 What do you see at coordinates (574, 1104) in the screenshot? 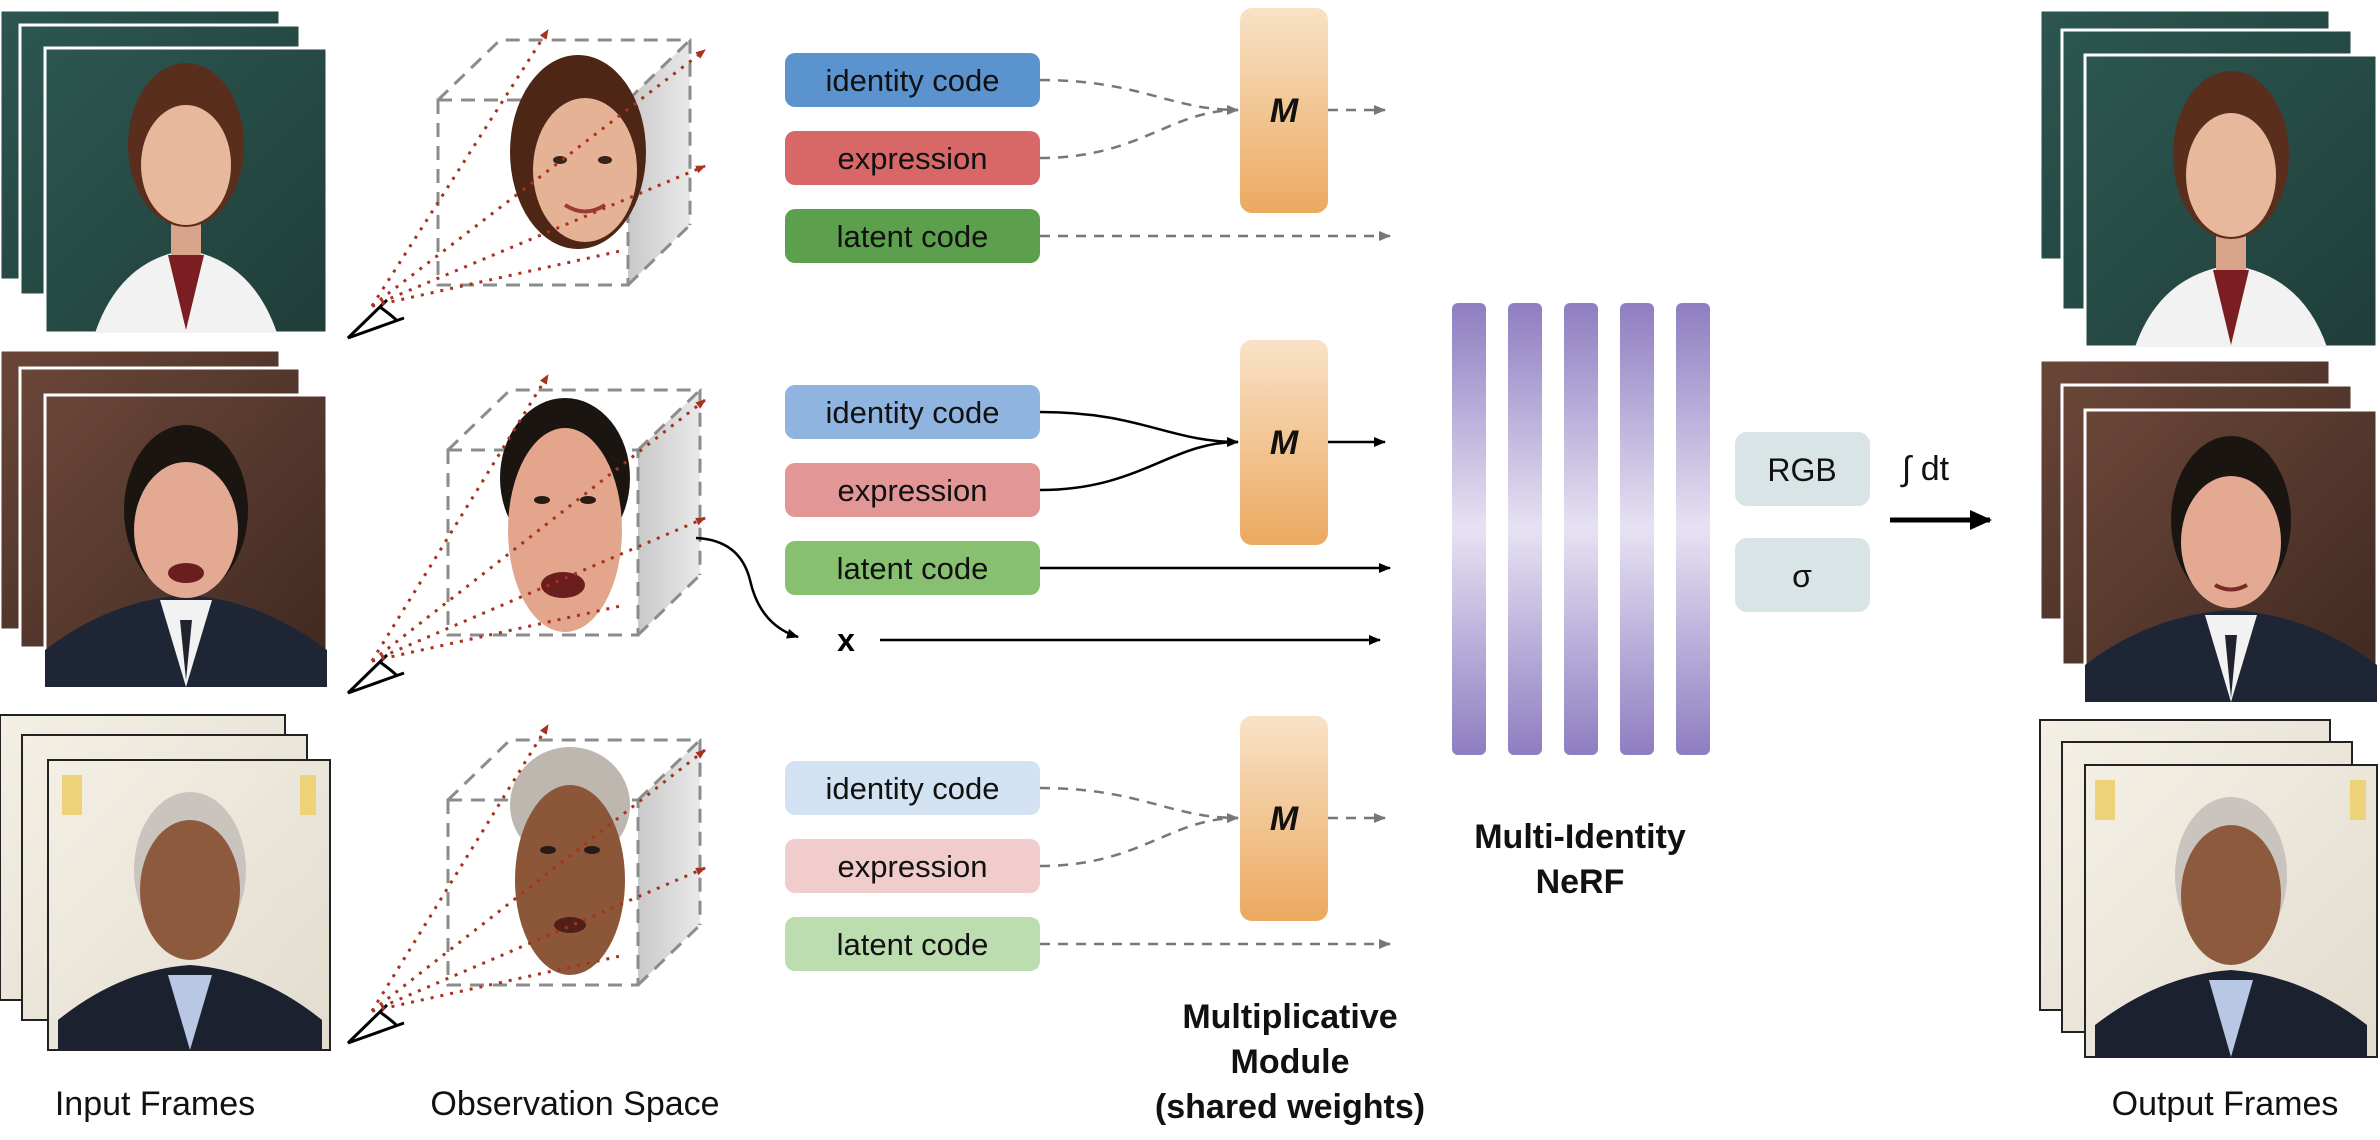
I see `caption-observation-space: Observation Space` at bounding box center [574, 1104].